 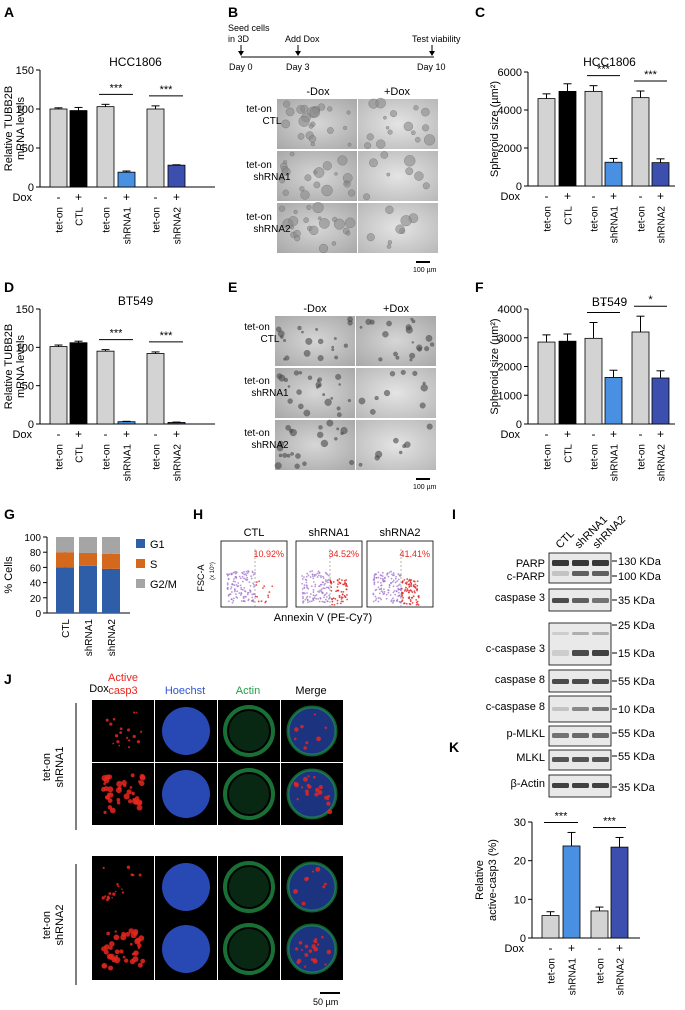 What do you see at coordinates (548, 219) in the screenshot?
I see `group-tet-on: tet-on` at bounding box center [548, 219].